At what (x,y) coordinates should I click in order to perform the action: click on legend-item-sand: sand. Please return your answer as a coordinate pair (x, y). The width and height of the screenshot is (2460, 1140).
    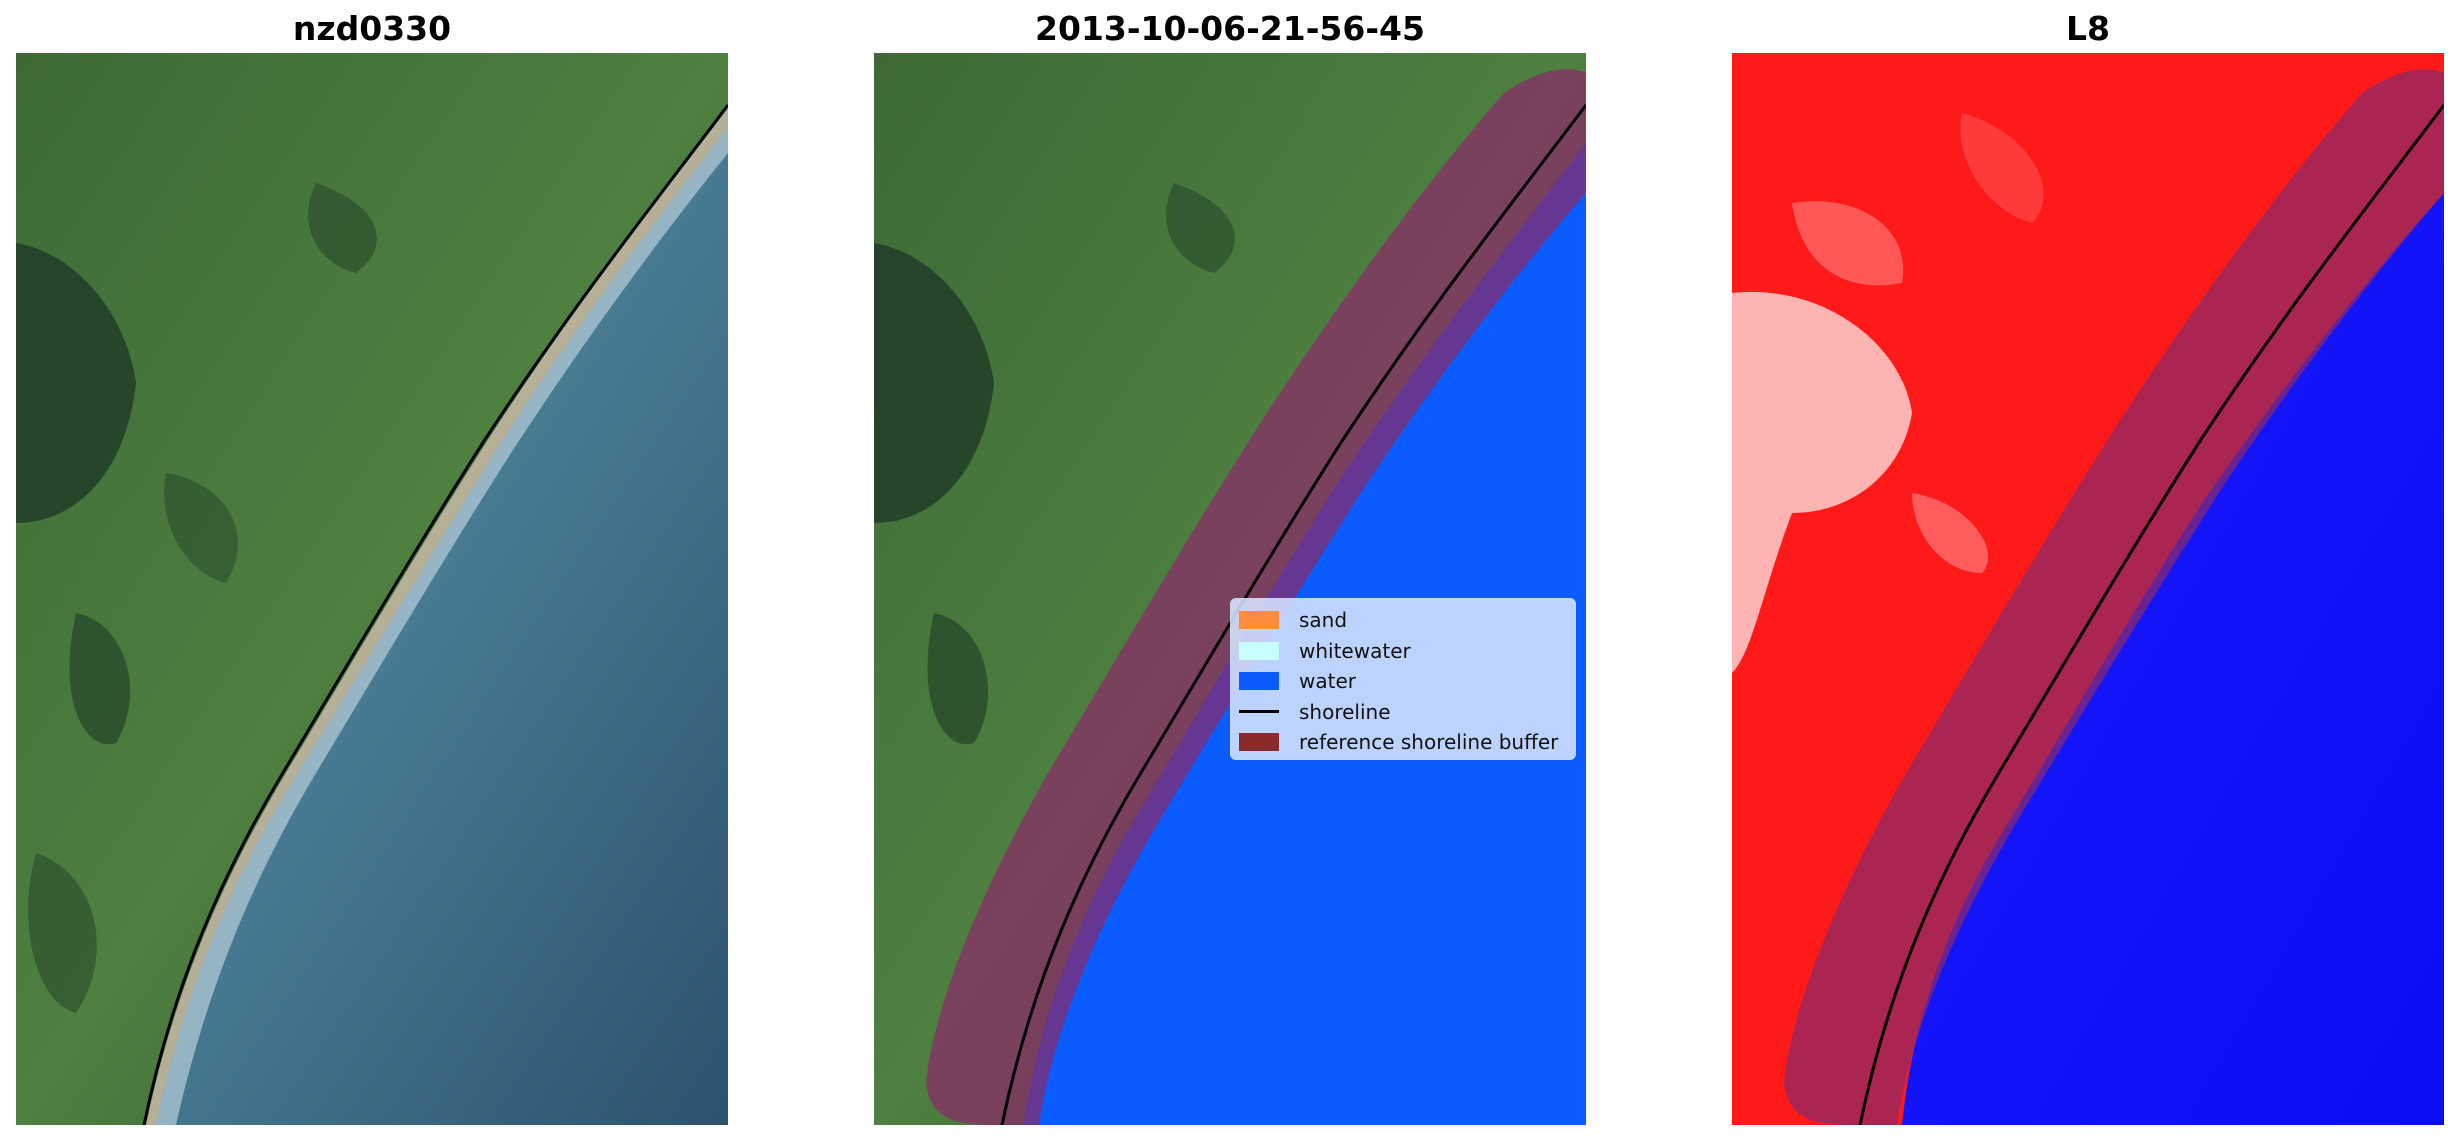
    Looking at the image, I should click on (1403, 620).